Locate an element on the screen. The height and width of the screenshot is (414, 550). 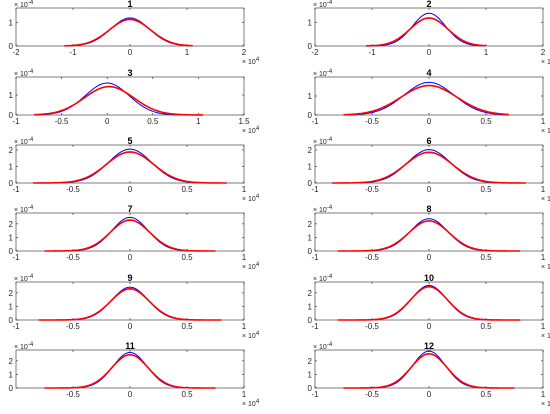
subplot-1: 1-2 -1 0 1 201× 10-4× 104 is located at coordinates (134, 33).